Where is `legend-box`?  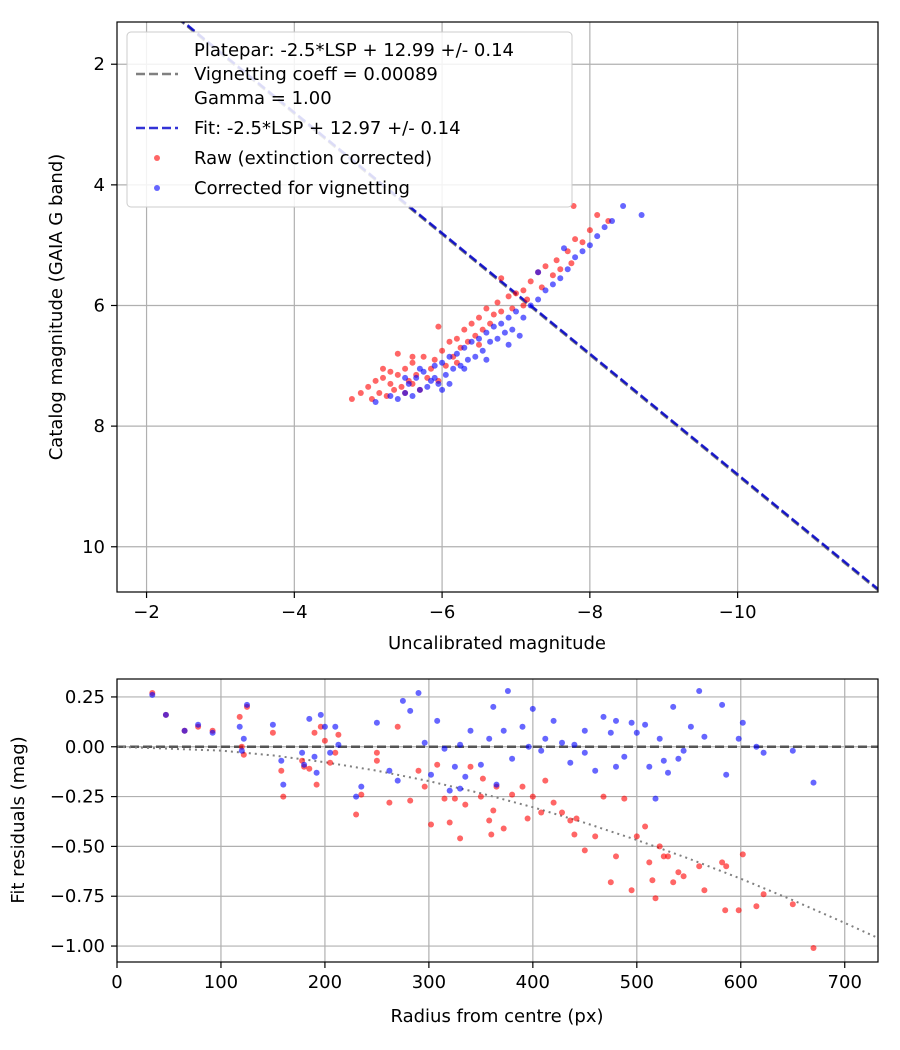
legend-box is located at coordinates (349, 119).